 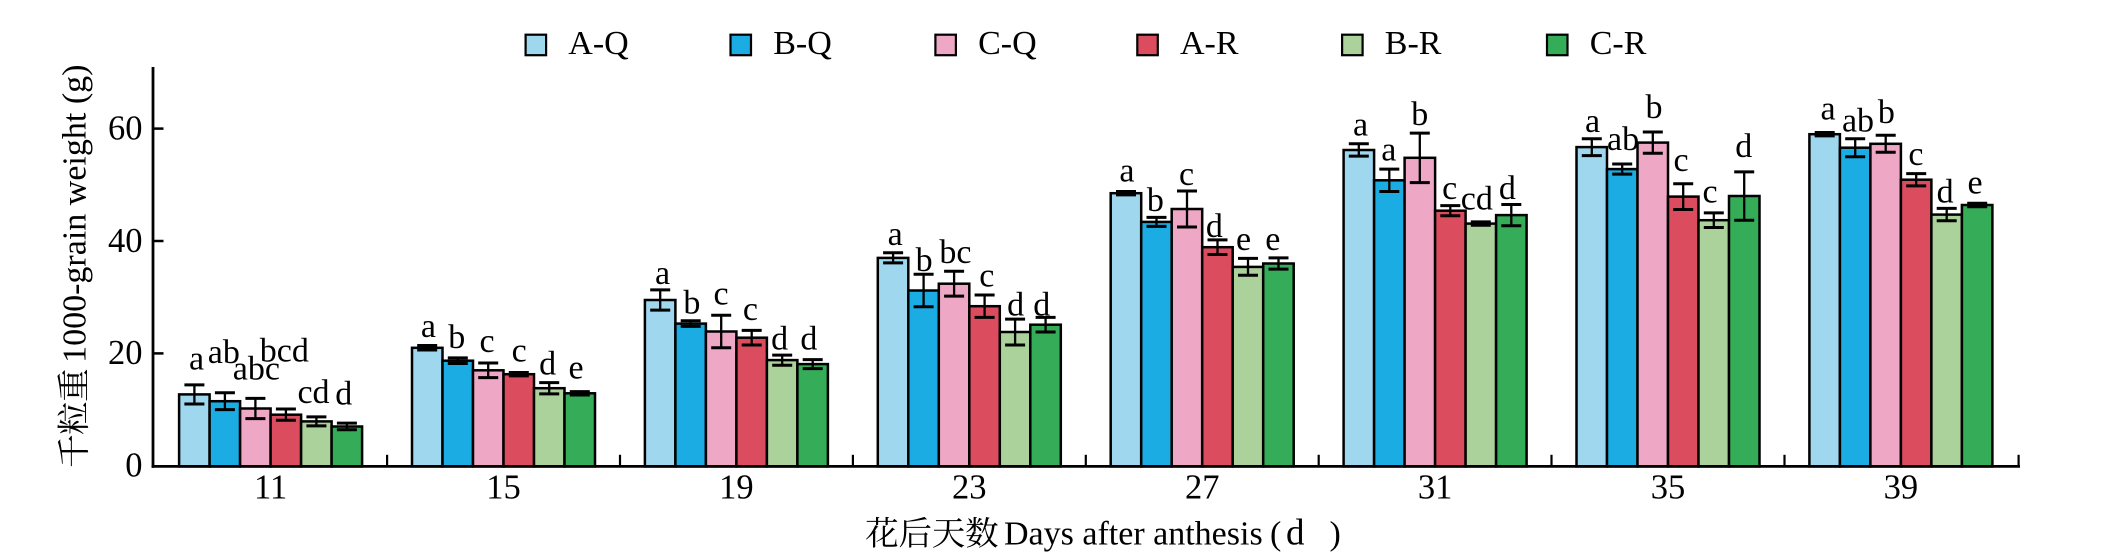 I want to click on svg-text: B-Q, so click(x=802, y=43).